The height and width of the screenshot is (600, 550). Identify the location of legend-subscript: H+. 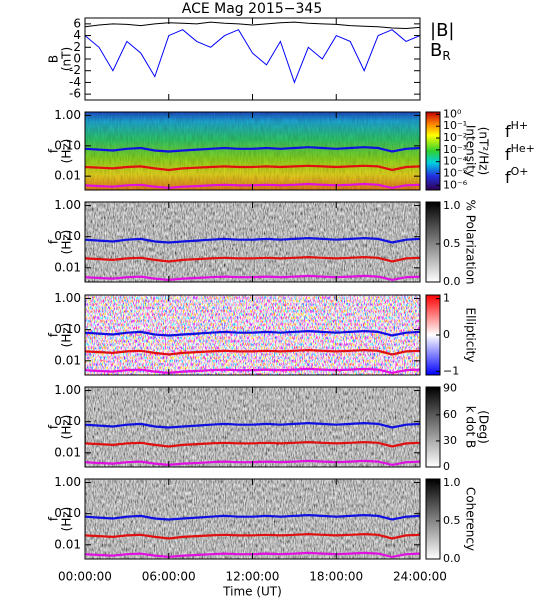
(520, 125).